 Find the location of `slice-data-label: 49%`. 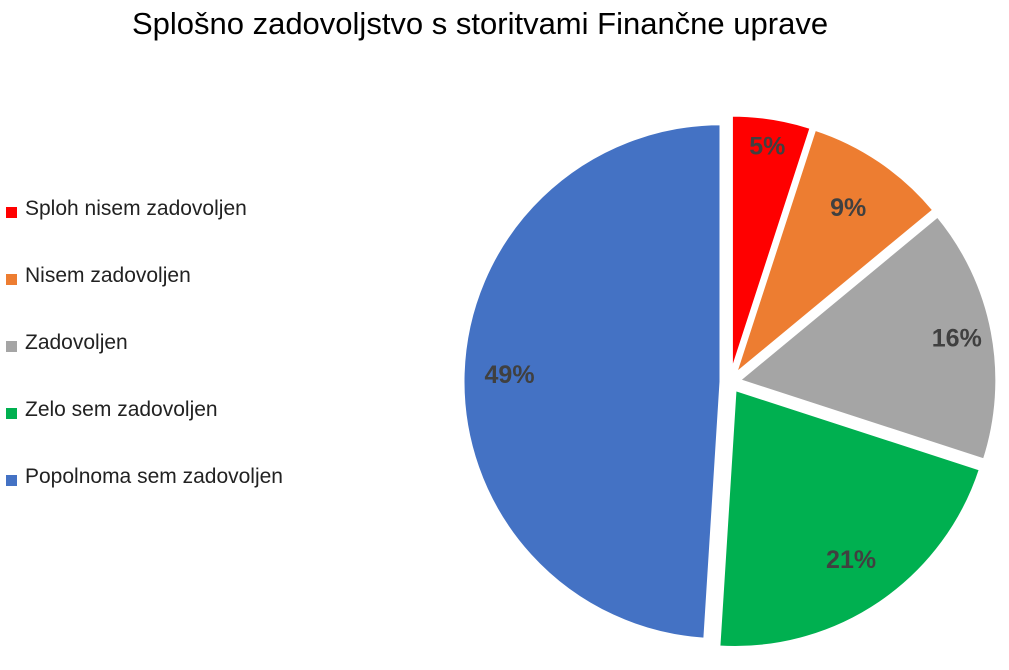

slice-data-label: 49% is located at coordinates (510, 375).